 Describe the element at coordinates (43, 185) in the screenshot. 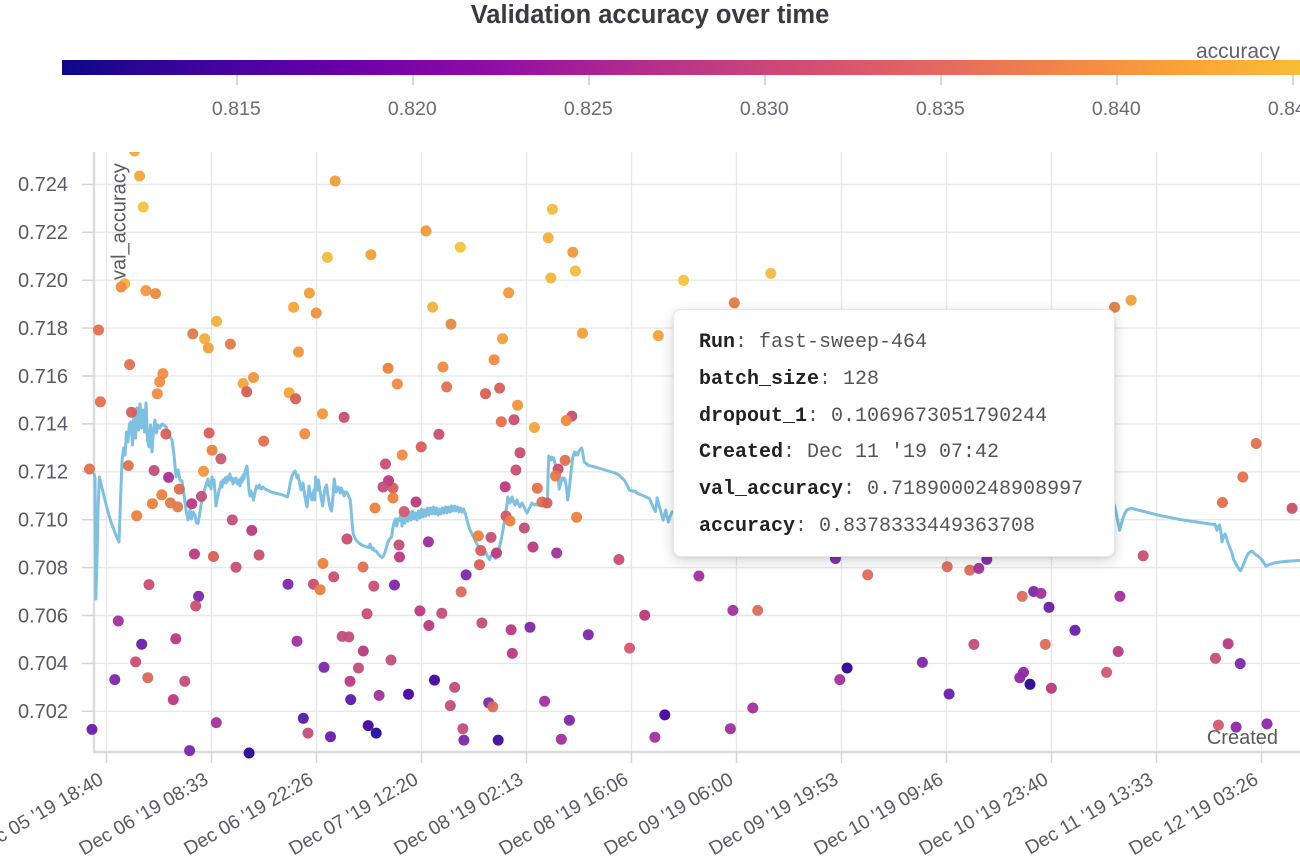

I see `svg-text: 0.724` at that location.